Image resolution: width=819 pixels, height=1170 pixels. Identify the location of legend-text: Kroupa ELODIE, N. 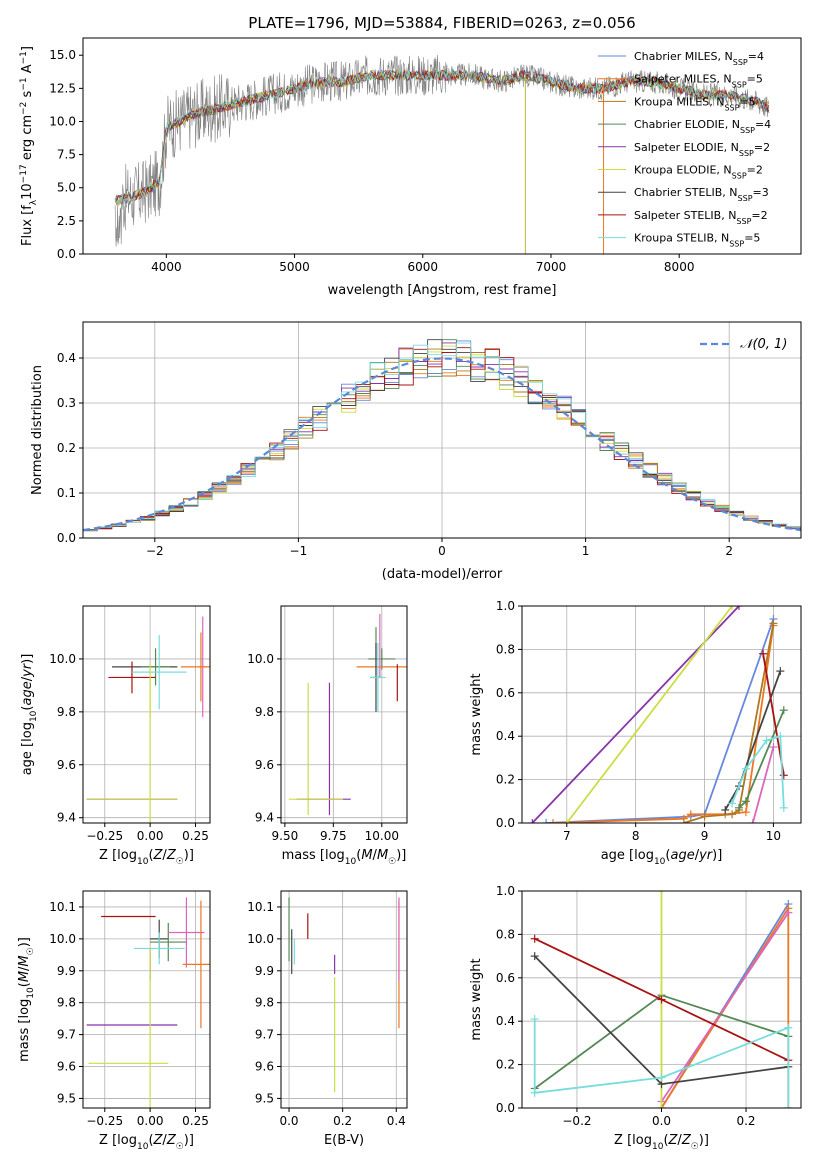
(683, 170).